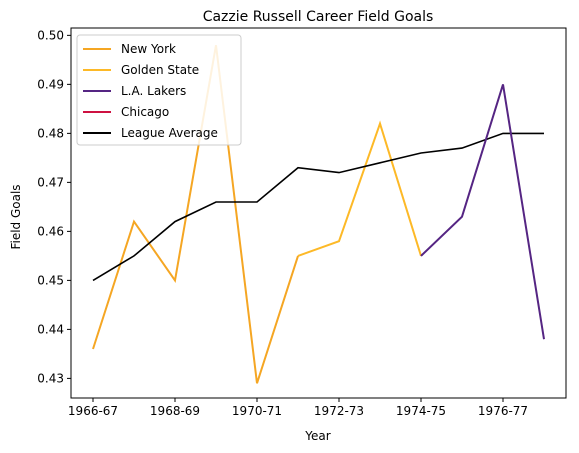 The width and height of the screenshot is (579, 453). What do you see at coordinates (421, 411) in the screenshot?
I see `x-tick-label: 1974-75` at bounding box center [421, 411].